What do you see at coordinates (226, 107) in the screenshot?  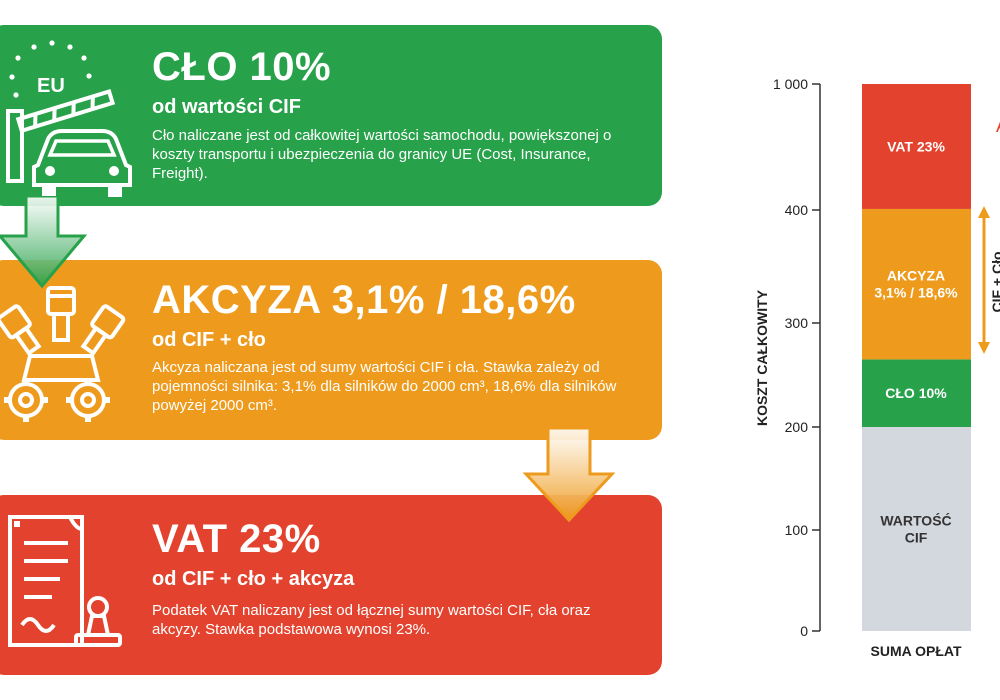 I see `clo-subtitle: od wartości CIF` at bounding box center [226, 107].